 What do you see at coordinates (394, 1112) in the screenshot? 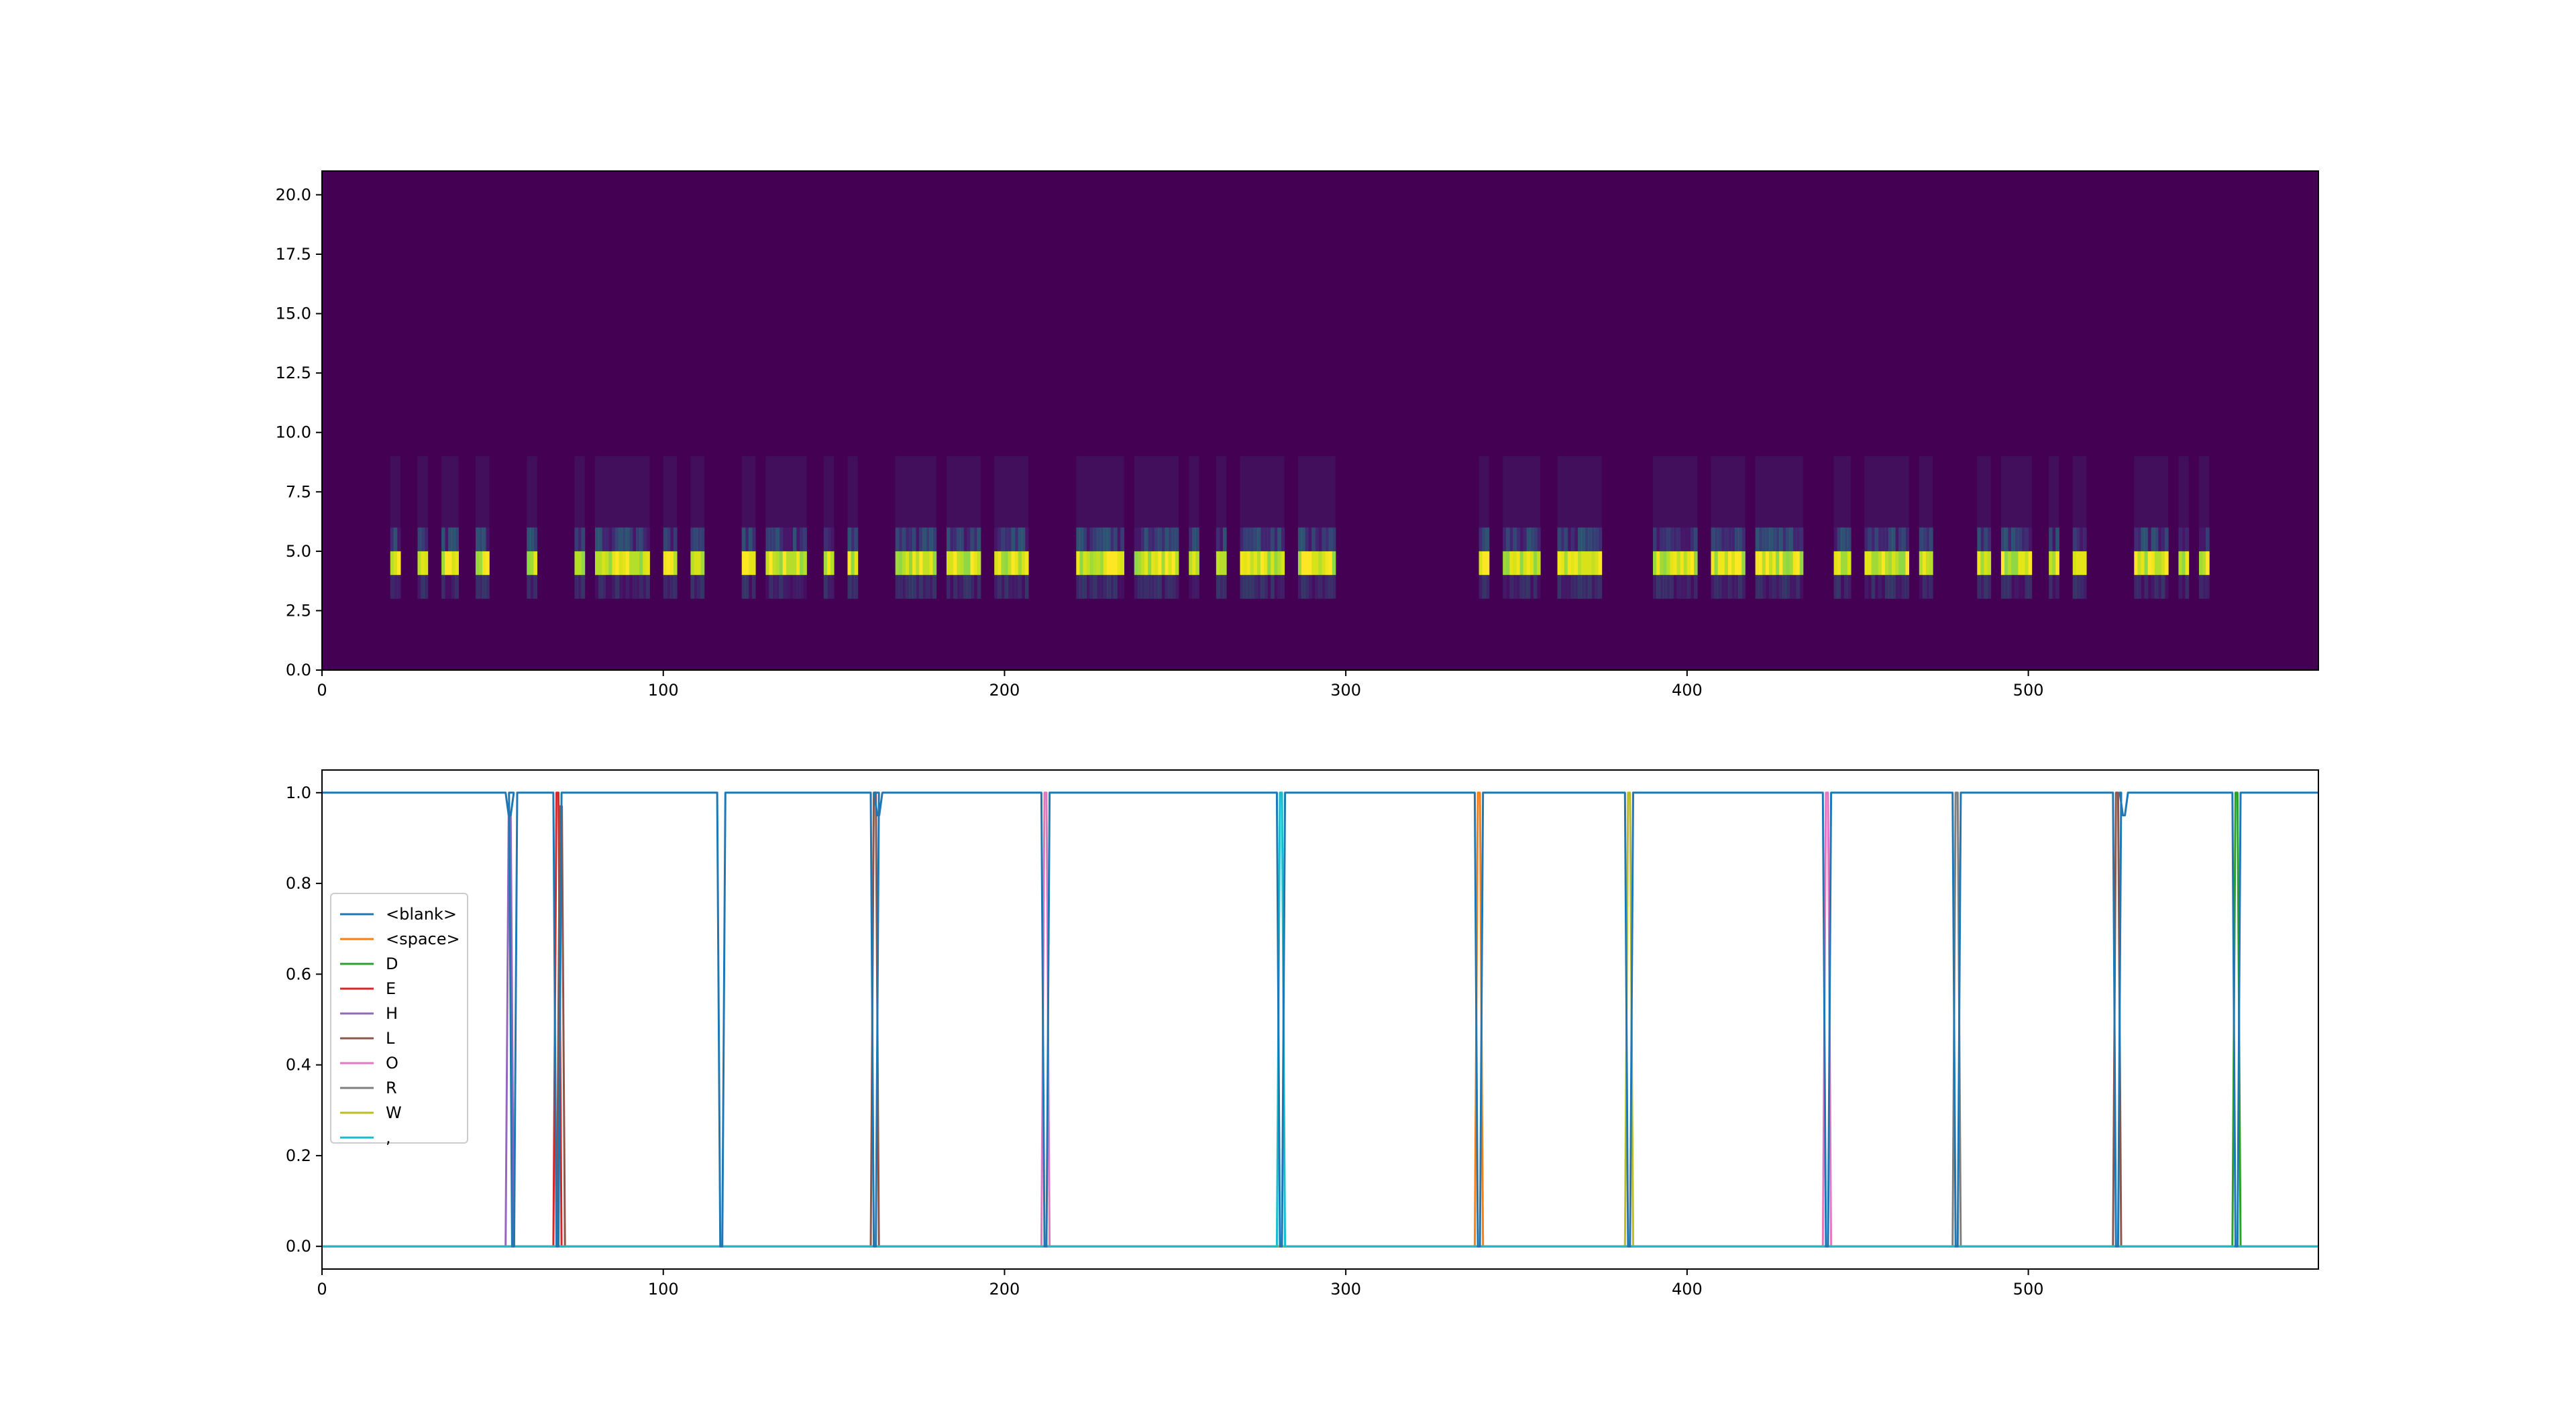
I see `legend-label: W` at bounding box center [394, 1112].